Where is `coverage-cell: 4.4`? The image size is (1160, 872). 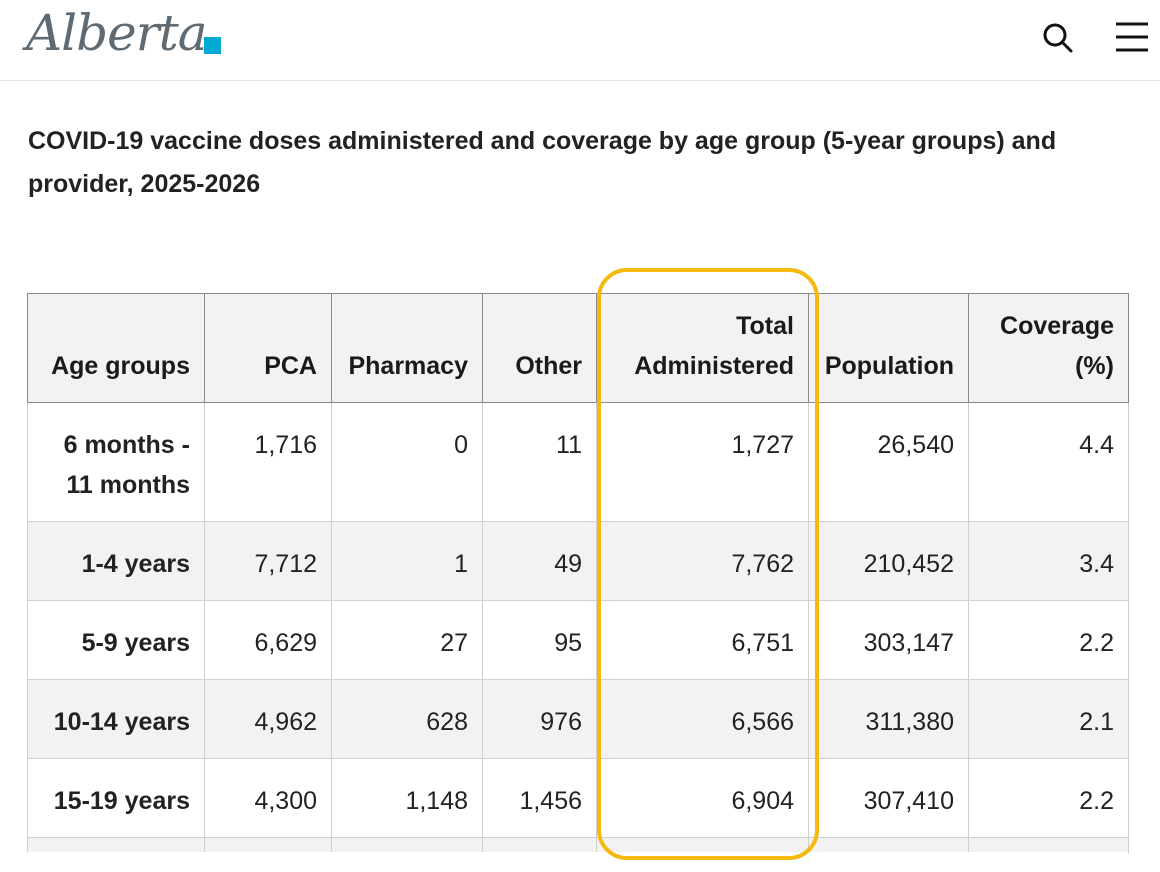 coverage-cell: 4.4 is located at coordinates (1048, 462).